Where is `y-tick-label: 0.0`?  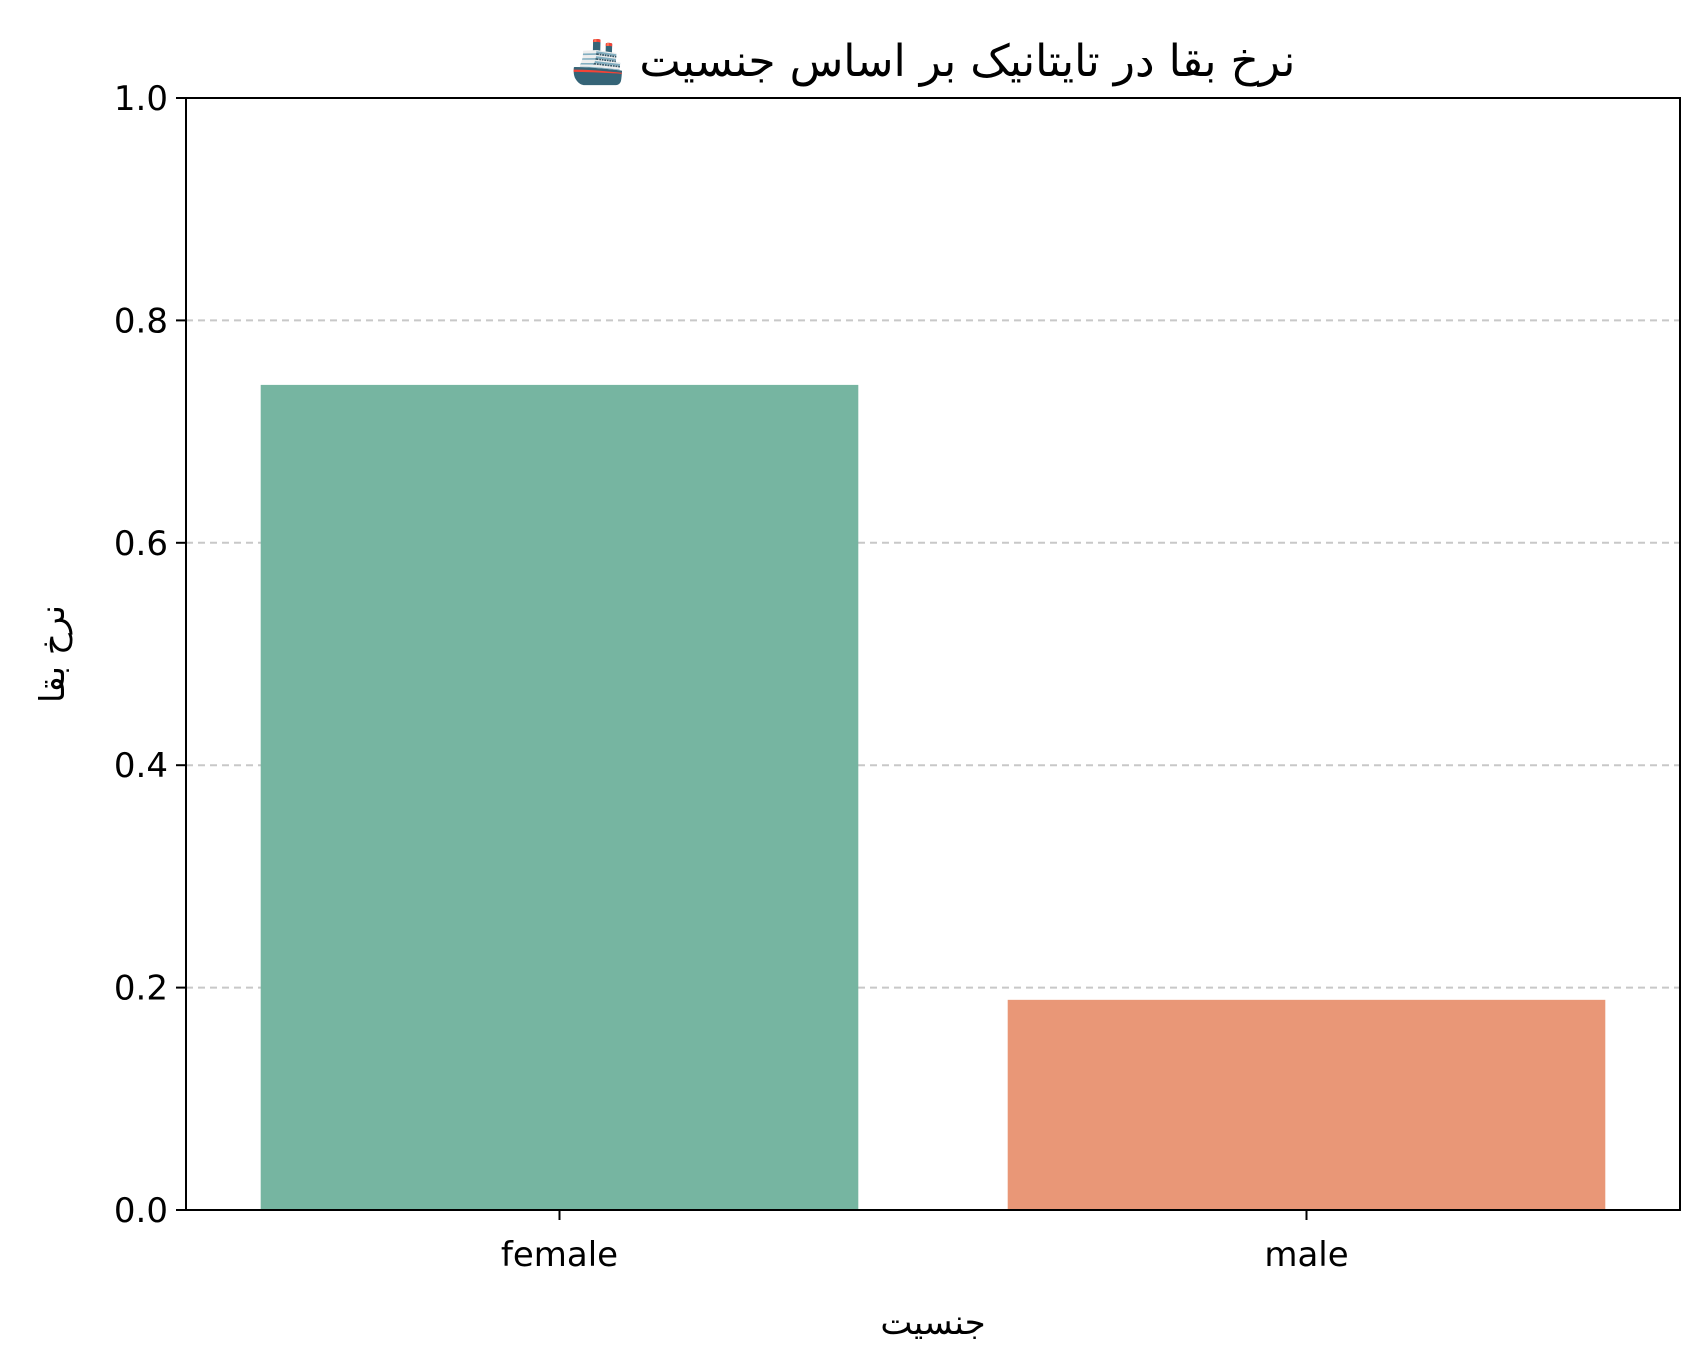 y-tick-label: 0.0 is located at coordinates (141, 1211).